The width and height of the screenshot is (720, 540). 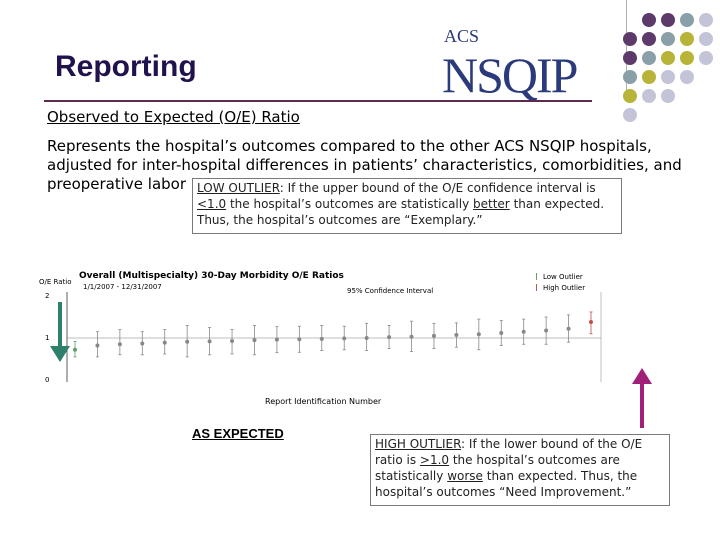 What do you see at coordinates (318, 101) in the screenshot?
I see `title-rule` at bounding box center [318, 101].